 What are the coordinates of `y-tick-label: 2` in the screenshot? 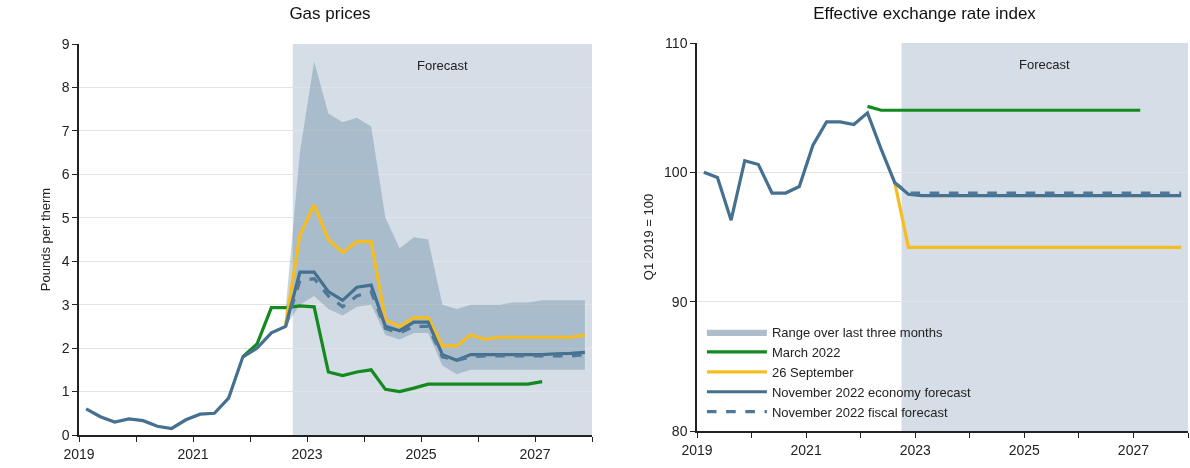 It's located at (65, 348).